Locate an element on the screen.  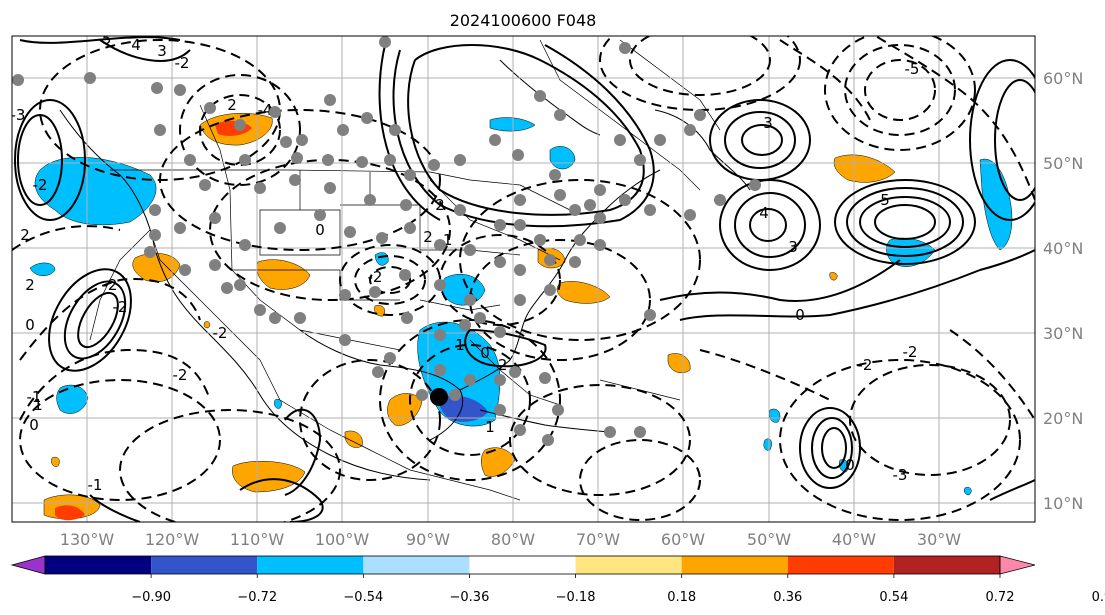
colorbar-label: 0.72 is located at coordinates (1000, 597).